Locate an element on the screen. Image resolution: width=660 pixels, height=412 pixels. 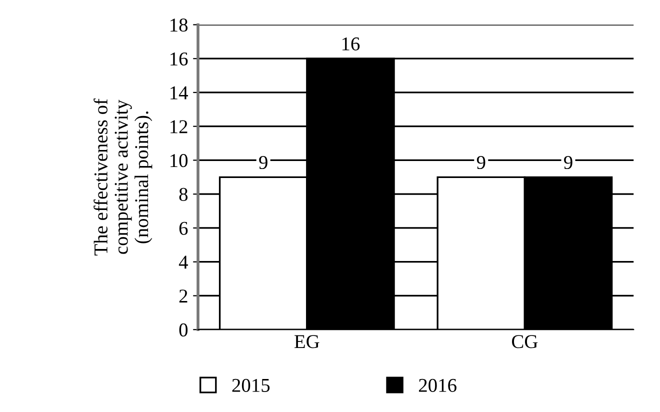
legend-label: 2016 is located at coordinates (437, 385).